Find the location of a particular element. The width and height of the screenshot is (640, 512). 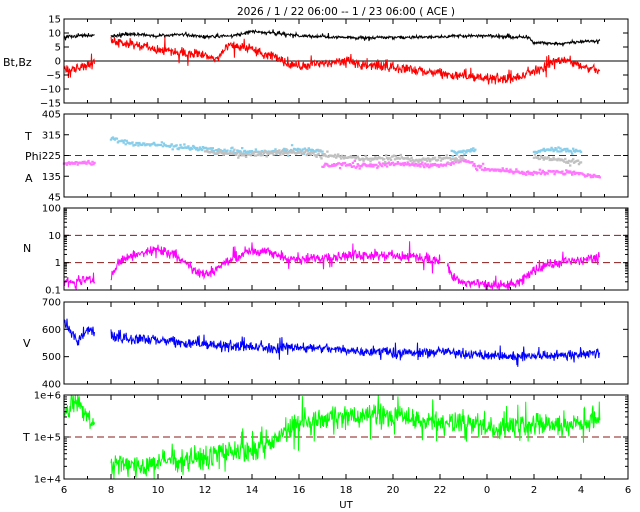

y-tick-label: −5 is located at coordinates (53, 76).